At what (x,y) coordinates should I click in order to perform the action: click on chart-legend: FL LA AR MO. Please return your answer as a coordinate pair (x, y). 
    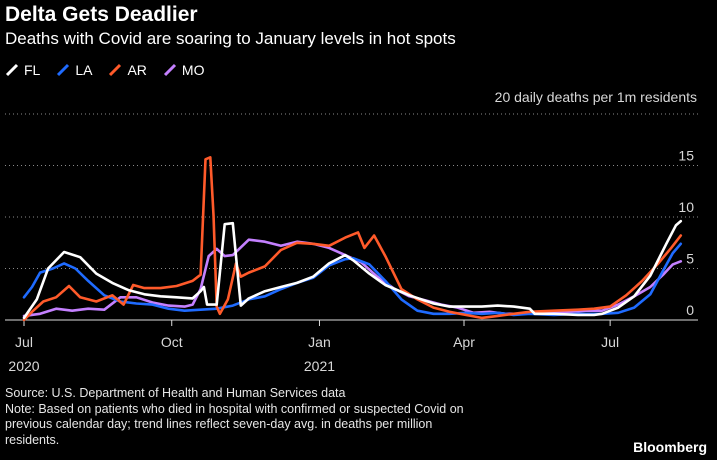
    Looking at the image, I should click on (104, 70).